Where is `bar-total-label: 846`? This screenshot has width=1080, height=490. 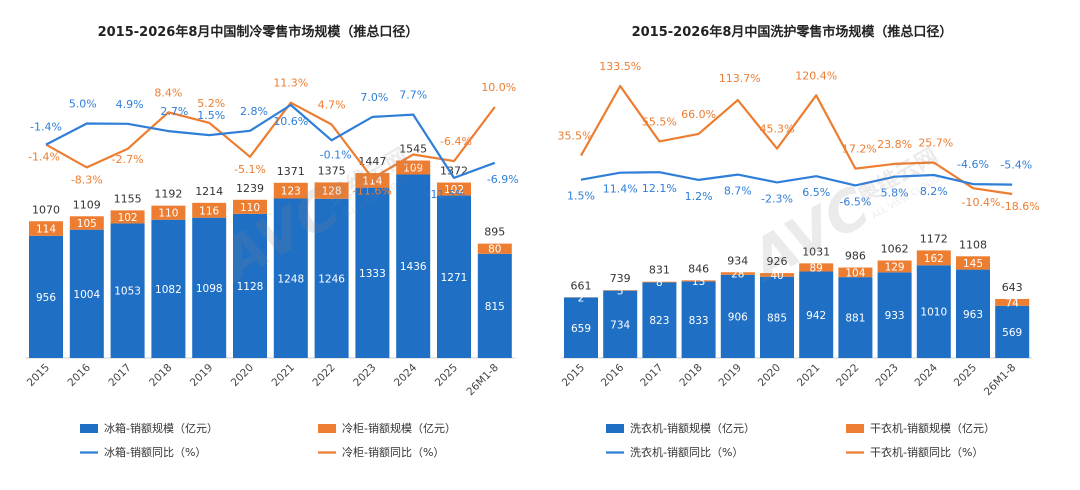 bar-total-label: 846 is located at coordinates (698, 268).